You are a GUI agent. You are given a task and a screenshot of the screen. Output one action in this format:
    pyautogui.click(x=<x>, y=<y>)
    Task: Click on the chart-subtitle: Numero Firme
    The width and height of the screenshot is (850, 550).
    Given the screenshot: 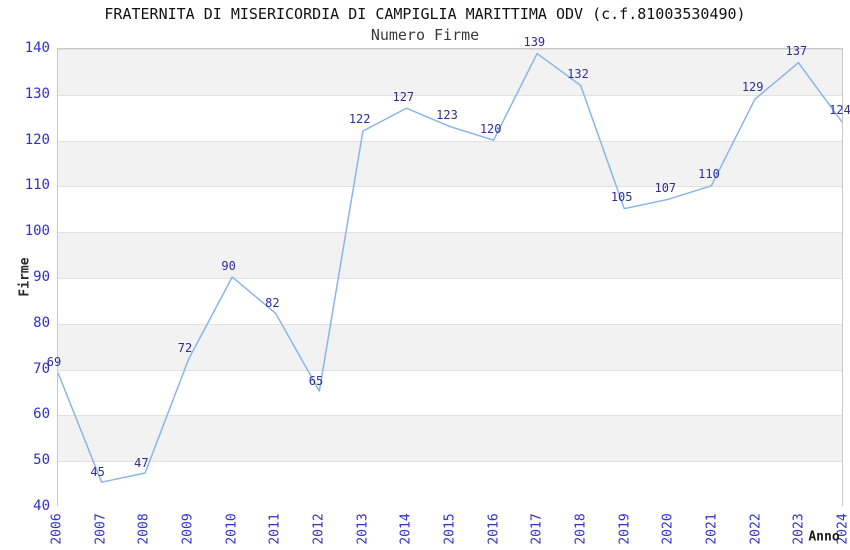 What is the action you would take?
    pyautogui.click(x=425, y=35)
    